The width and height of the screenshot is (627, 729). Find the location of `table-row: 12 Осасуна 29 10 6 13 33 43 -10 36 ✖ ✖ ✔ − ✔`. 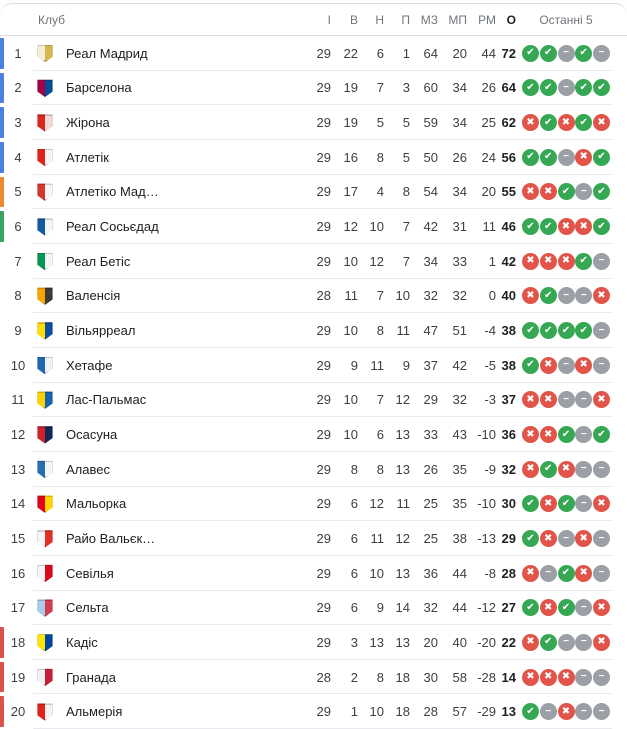

table-row: 12 Осасуна 29 10 6 13 33 43 -10 36 ✖ ✖ ✔ − ✔ is located at coordinates (313, 434).